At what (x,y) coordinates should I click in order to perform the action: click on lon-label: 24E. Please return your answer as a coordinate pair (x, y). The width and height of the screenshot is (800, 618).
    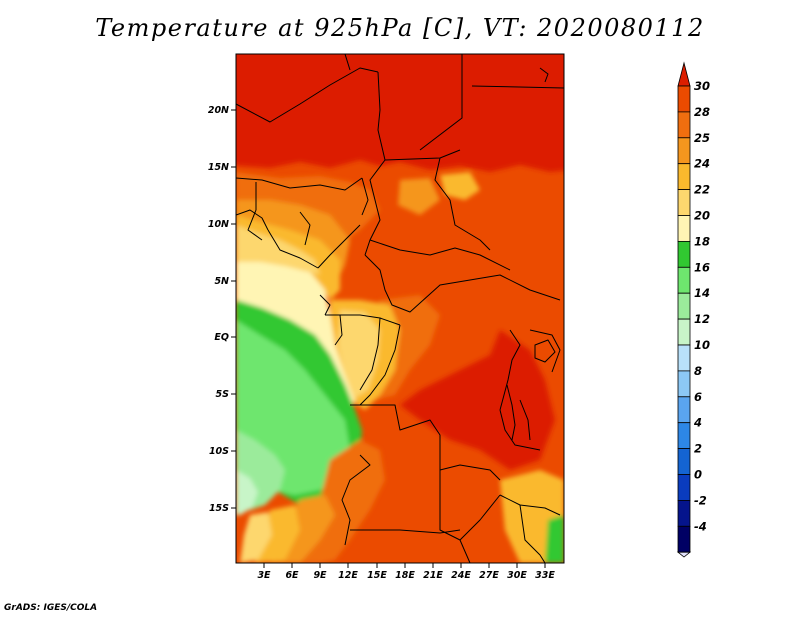
    Looking at the image, I should click on (461, 575).